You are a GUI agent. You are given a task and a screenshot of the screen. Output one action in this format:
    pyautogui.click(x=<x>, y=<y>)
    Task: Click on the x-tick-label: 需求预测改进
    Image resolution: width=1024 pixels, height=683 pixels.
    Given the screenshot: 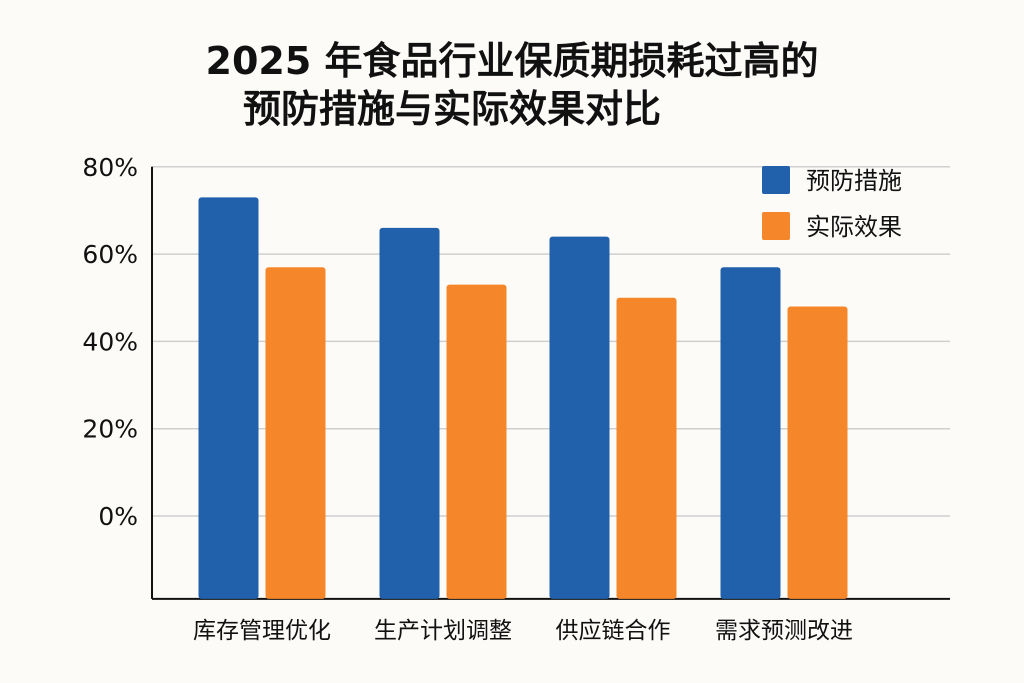 What is the action you would take?
    pyautogui.click(x=784, y=631)
    